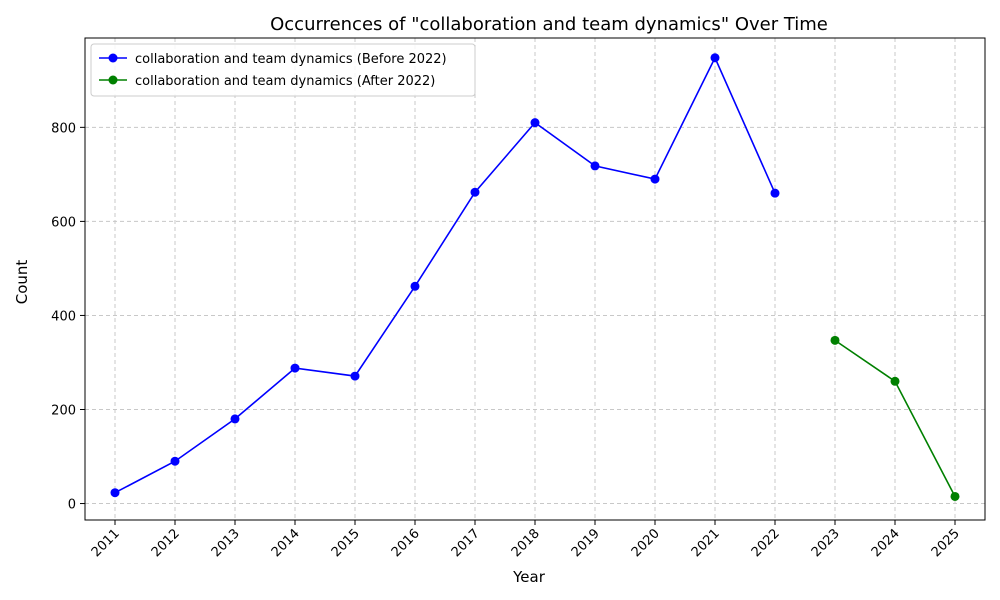  Describe the element at coordinates (63, 410) in the screenshot. I see `y-tick-label: 200` at that location.